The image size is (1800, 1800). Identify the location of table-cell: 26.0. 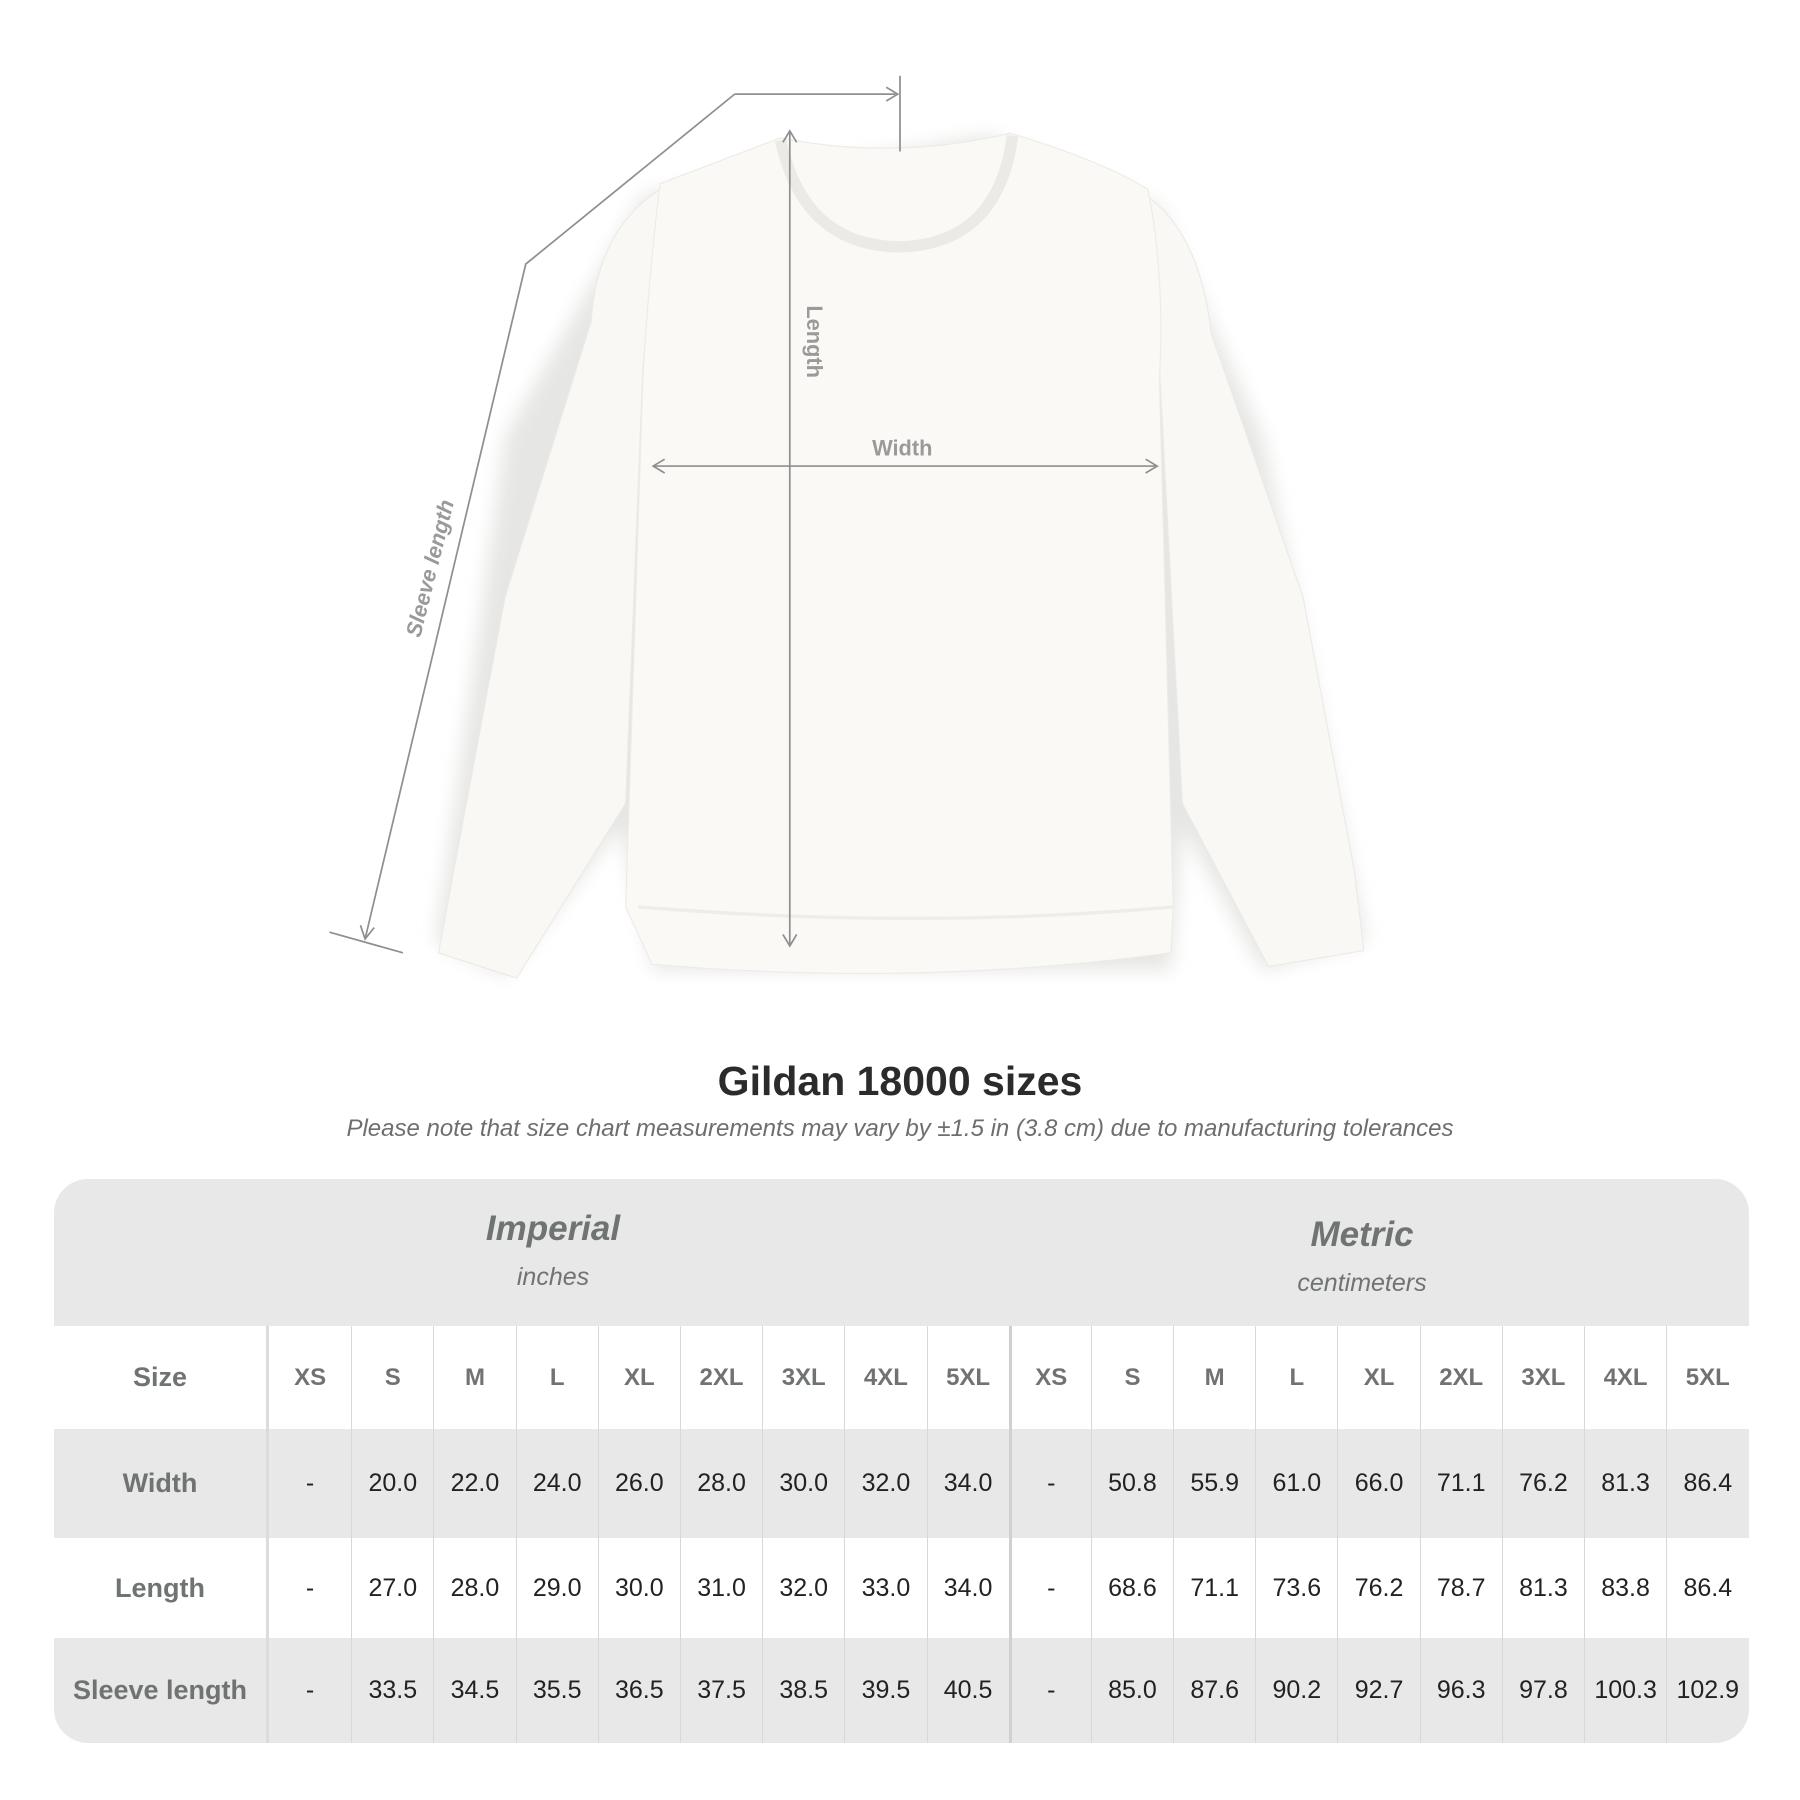
(638, 1483).